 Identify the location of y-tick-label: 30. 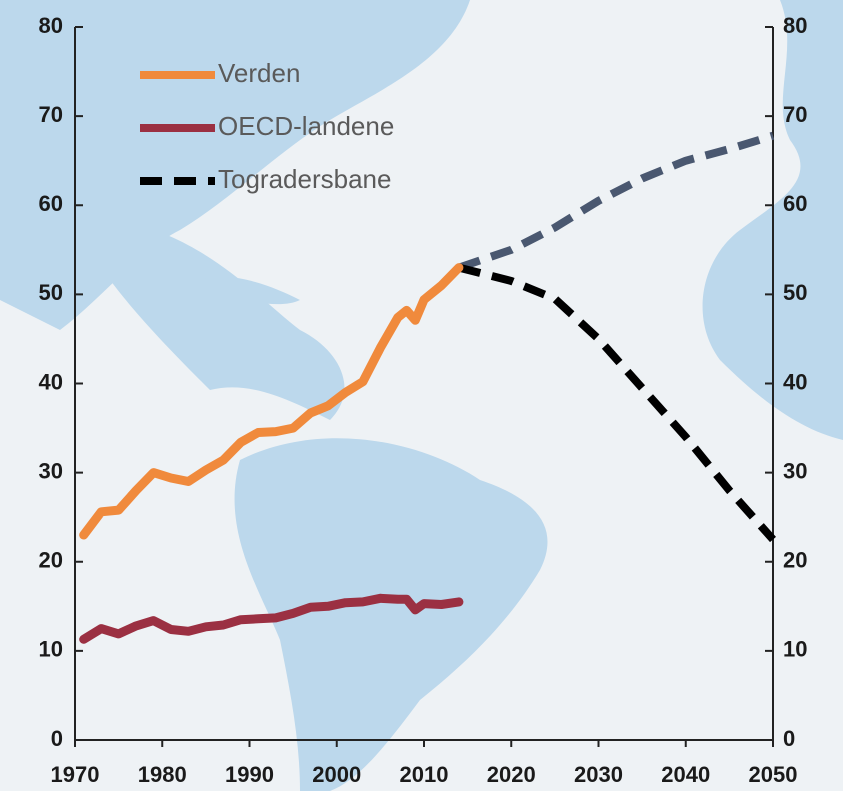
(51, 470).